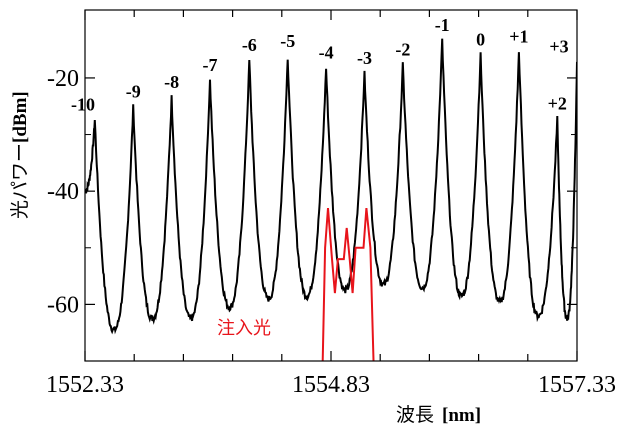  What do you see at coordinates (402, 49) in the screenshot?
I see `comb-line-label: -2` at bounding box center [402, 49].